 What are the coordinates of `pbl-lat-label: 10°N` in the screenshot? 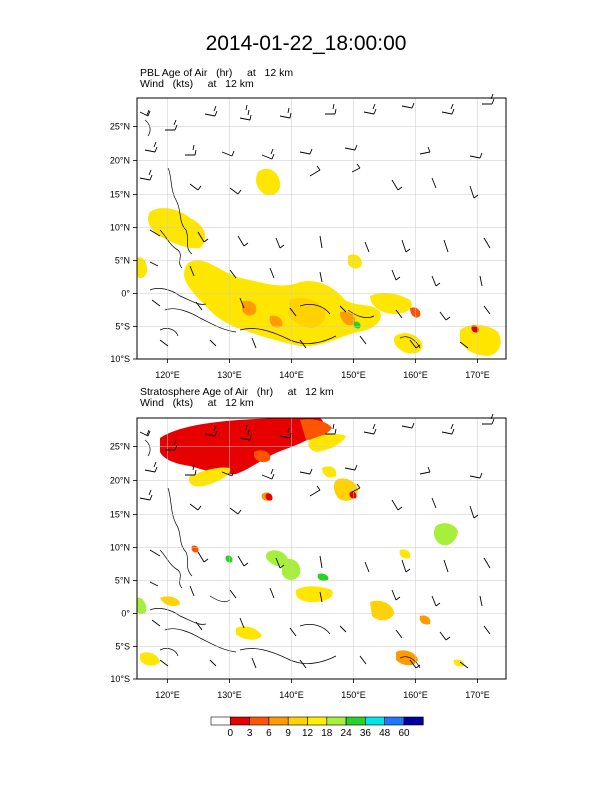 It's located at (120, 228).